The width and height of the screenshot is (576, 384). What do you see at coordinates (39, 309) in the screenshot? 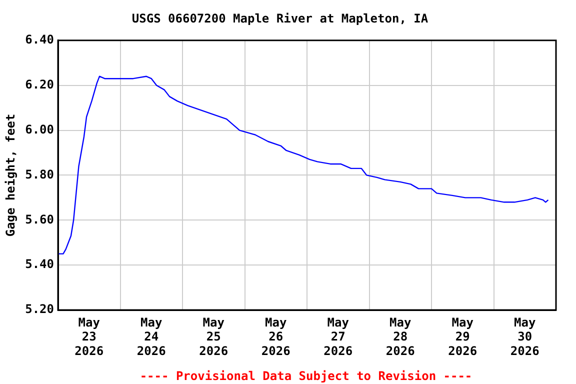
I see `y-tick-label: 5.20` at bounding box center [39, 309].